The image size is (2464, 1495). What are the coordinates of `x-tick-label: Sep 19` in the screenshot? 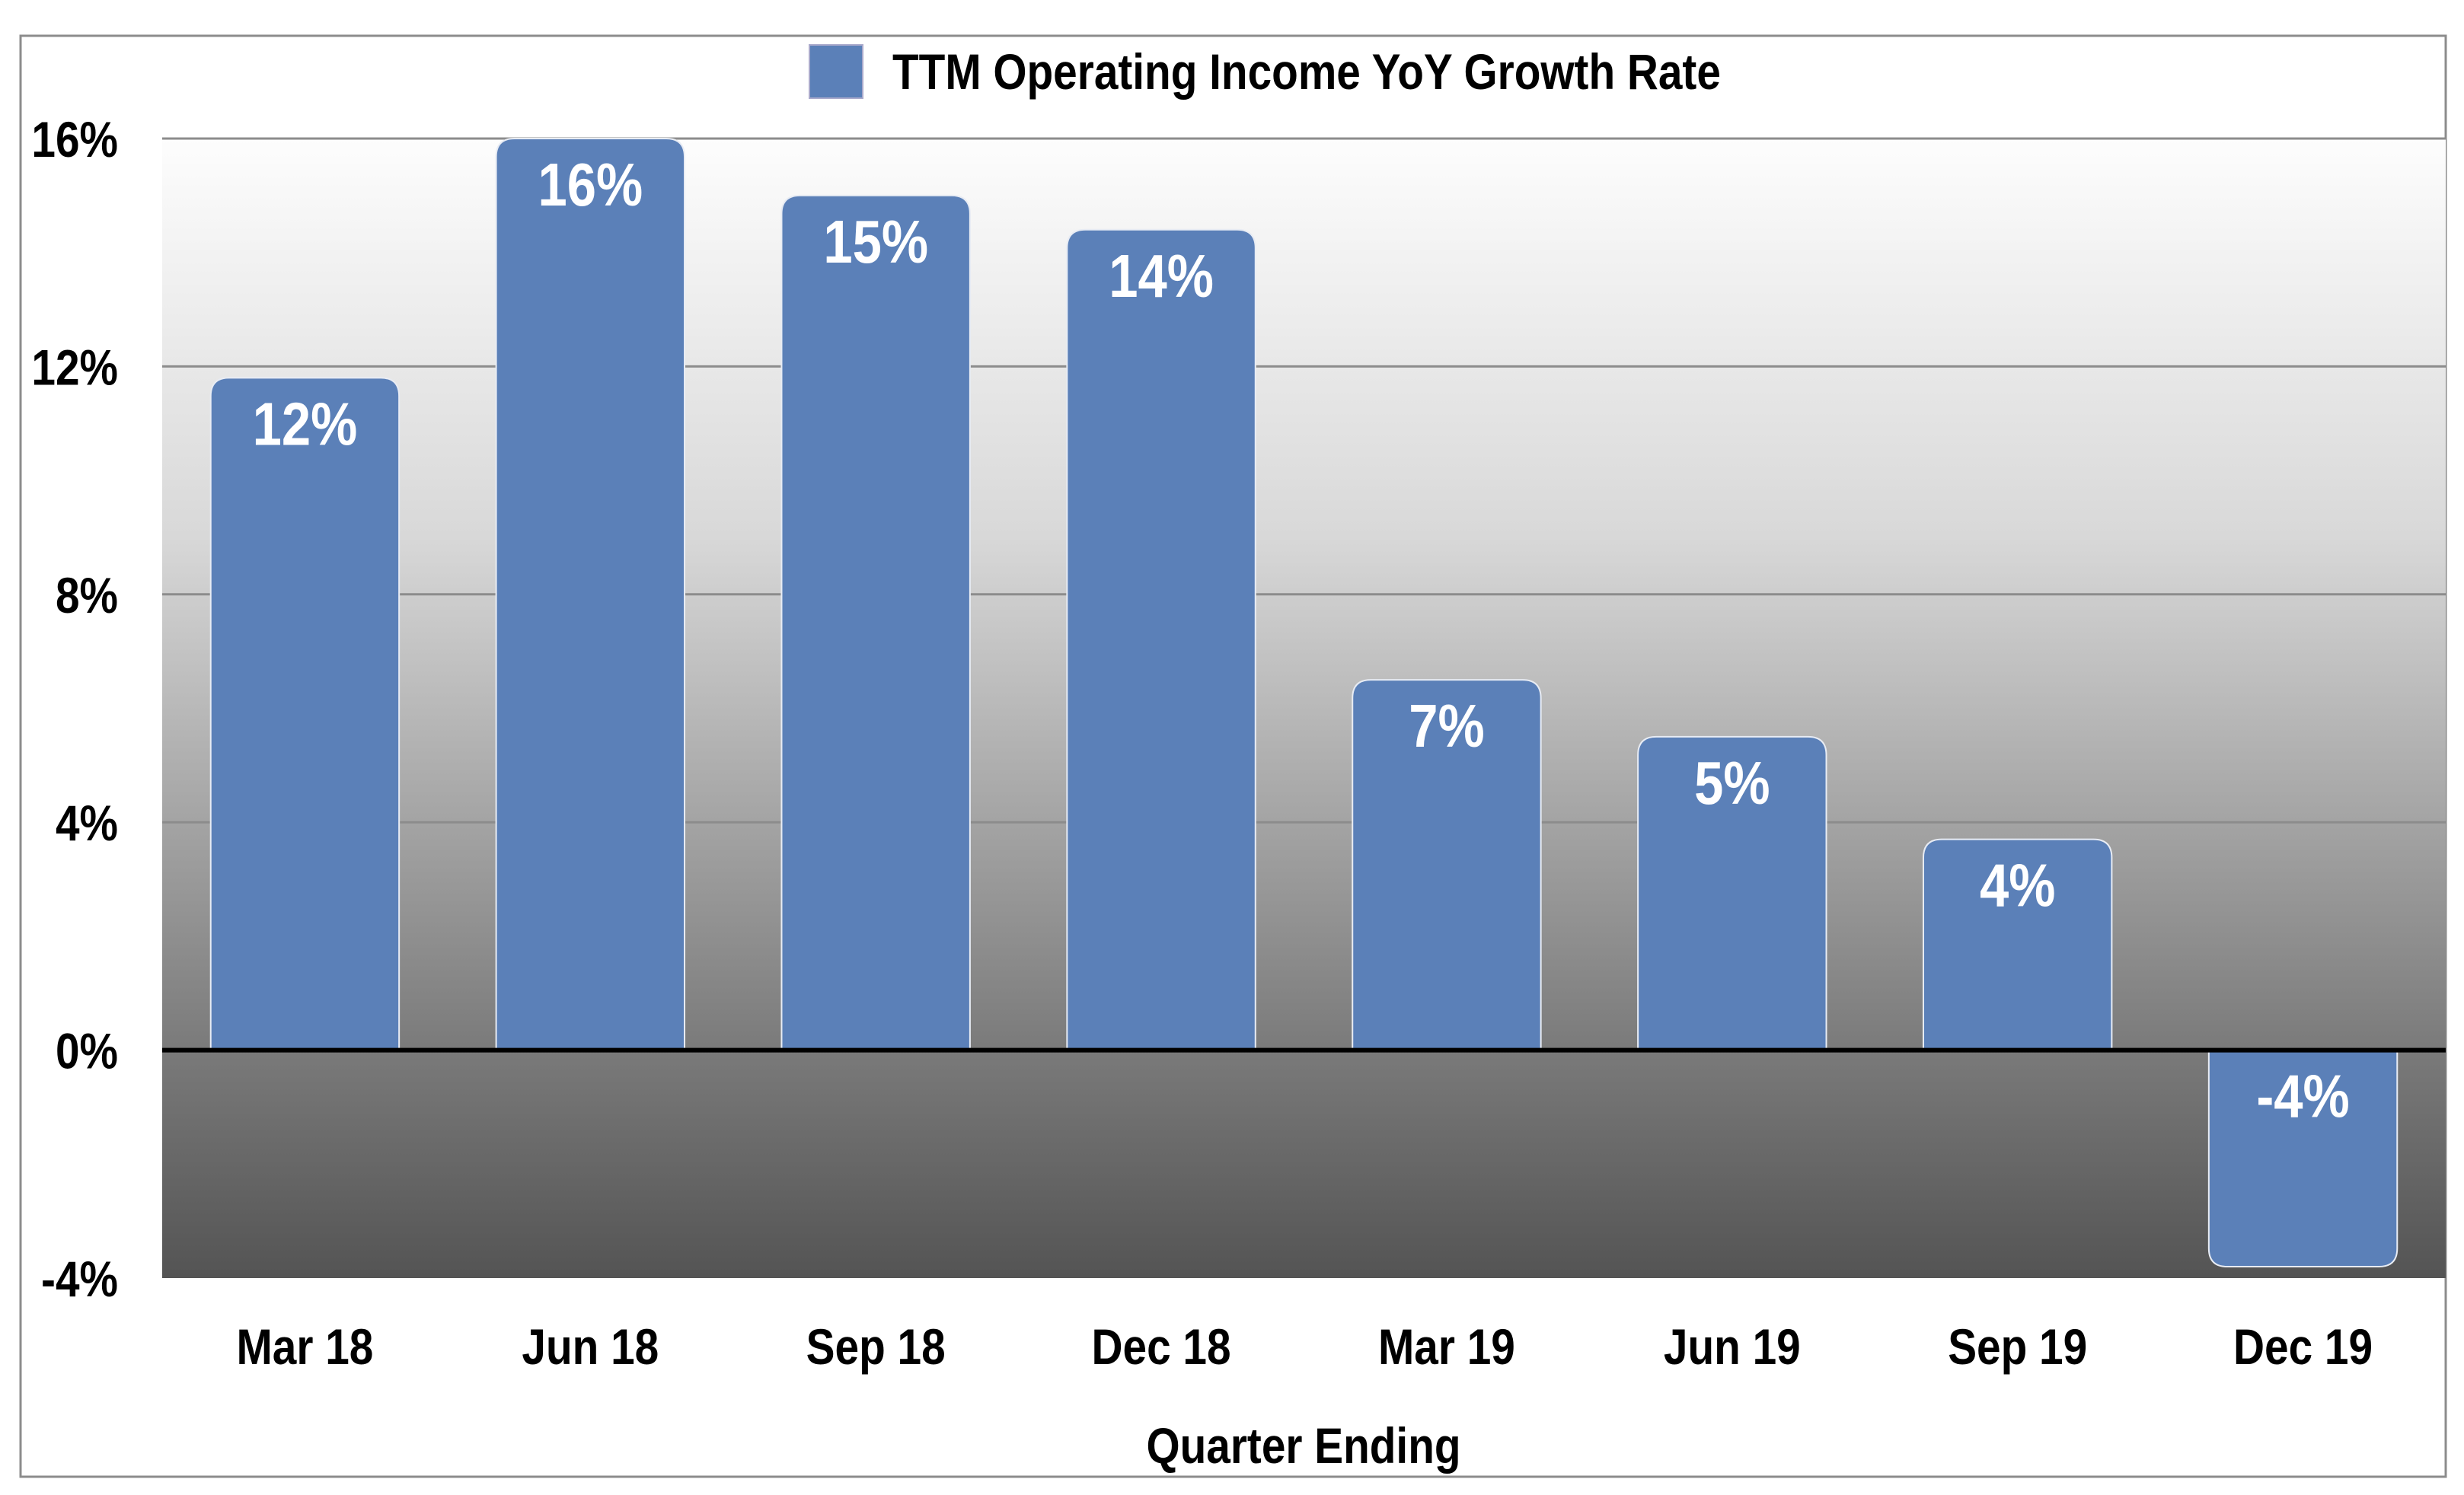 It's located at (2017, 1347).